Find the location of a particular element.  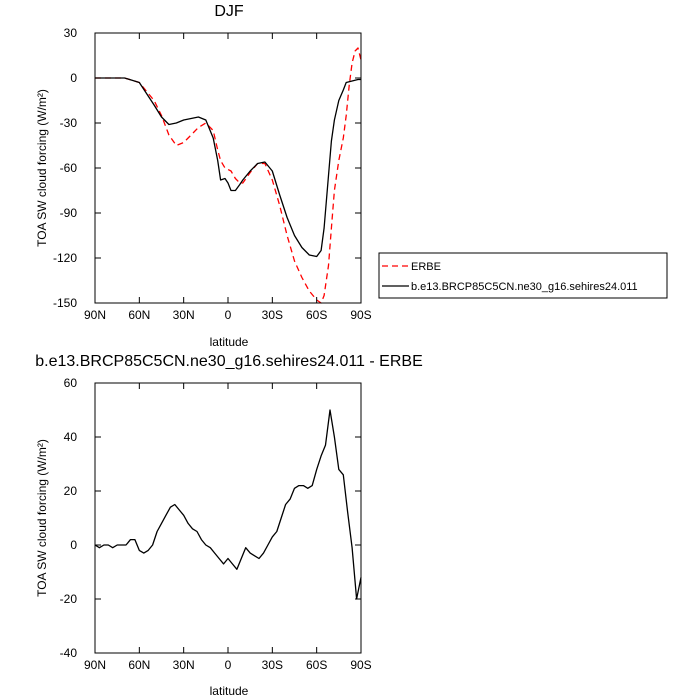

y-tick-label: 60 is located at coordinates (71, 383).